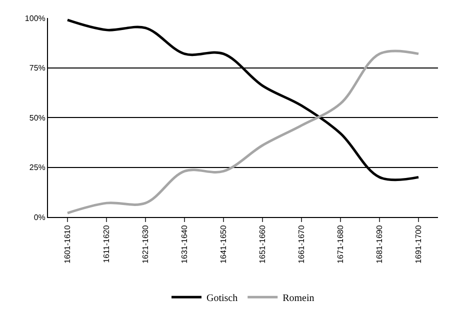 This screenshot has height=324, width=450. Describe the element at coordinates (67, 244) in the screenshot. I see `x-tick-label: 1601-1610` at that location.